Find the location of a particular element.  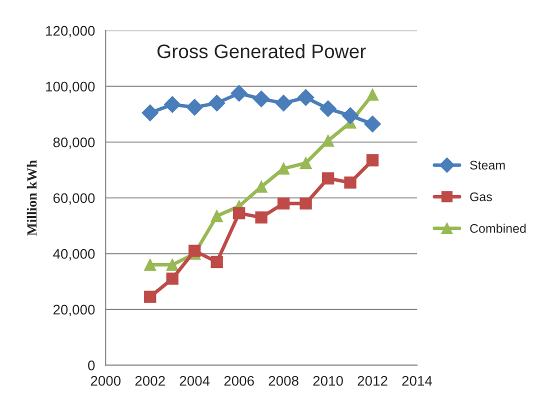

y-tick-label: 80,000 is located at coordinates (74, 143).